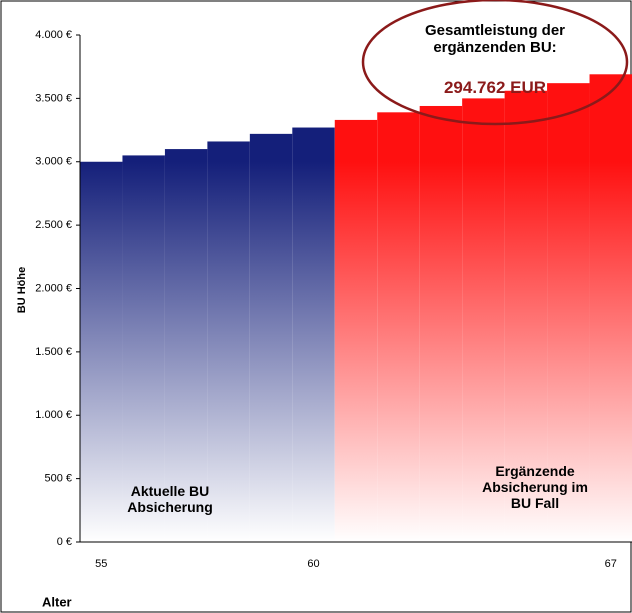 The image size is (632, 613). What do you see at coordinates (53, 352) in the screenshot?
I see `y-tick-label: 1.500 €` at bounding box center [53, 352].